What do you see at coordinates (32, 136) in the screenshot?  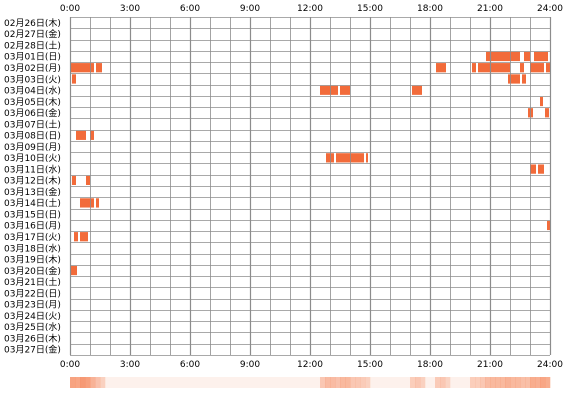 I see `row-label: 03月08日(日)` at bounding box center [32, 136].